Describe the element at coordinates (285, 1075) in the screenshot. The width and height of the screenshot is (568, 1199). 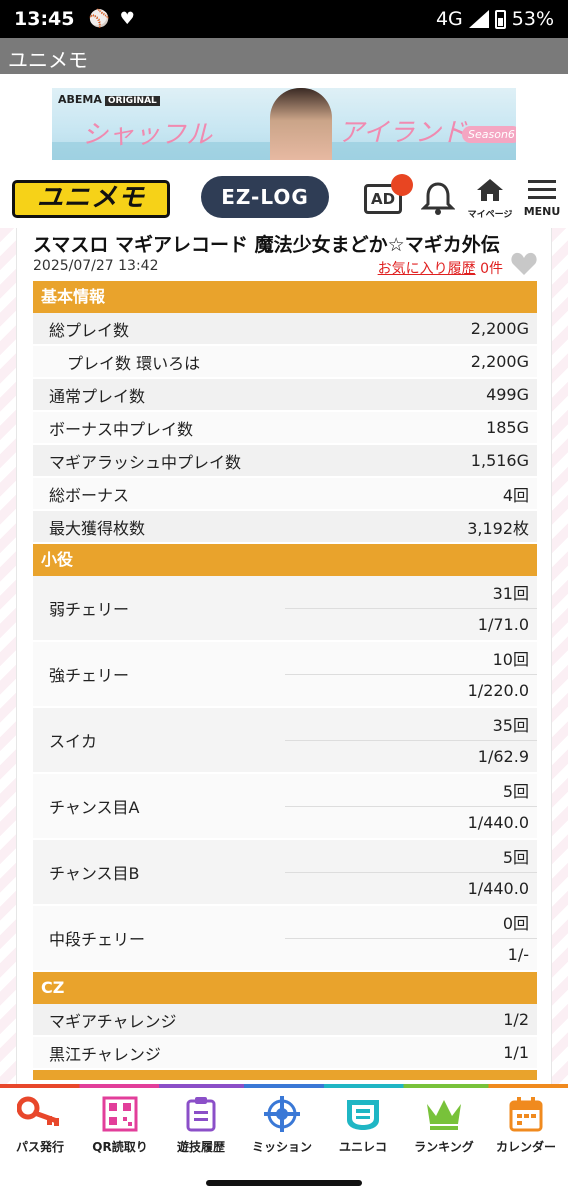
I see `section-header-next` at that location.